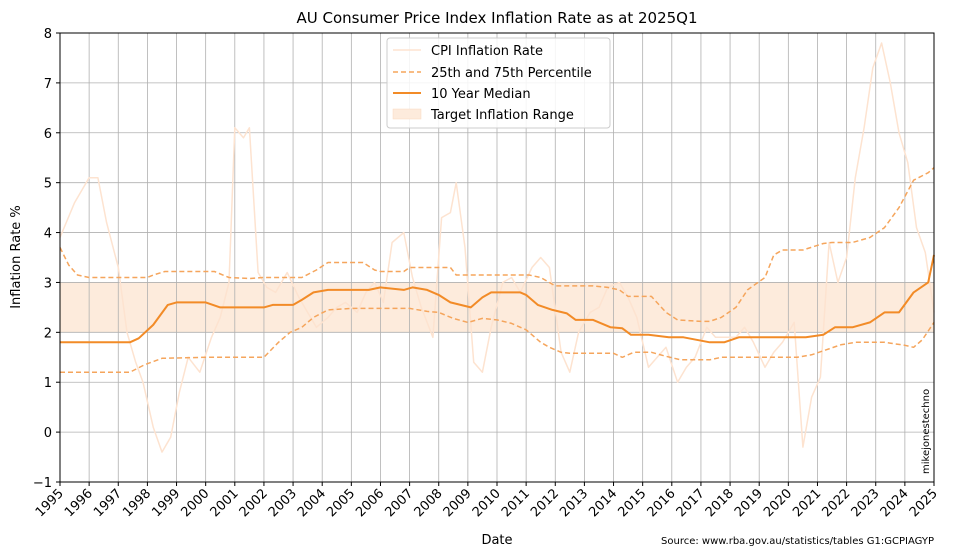 The image size is (962, 556). I want to click on x-tick-label: 2020, so click(778, 503).